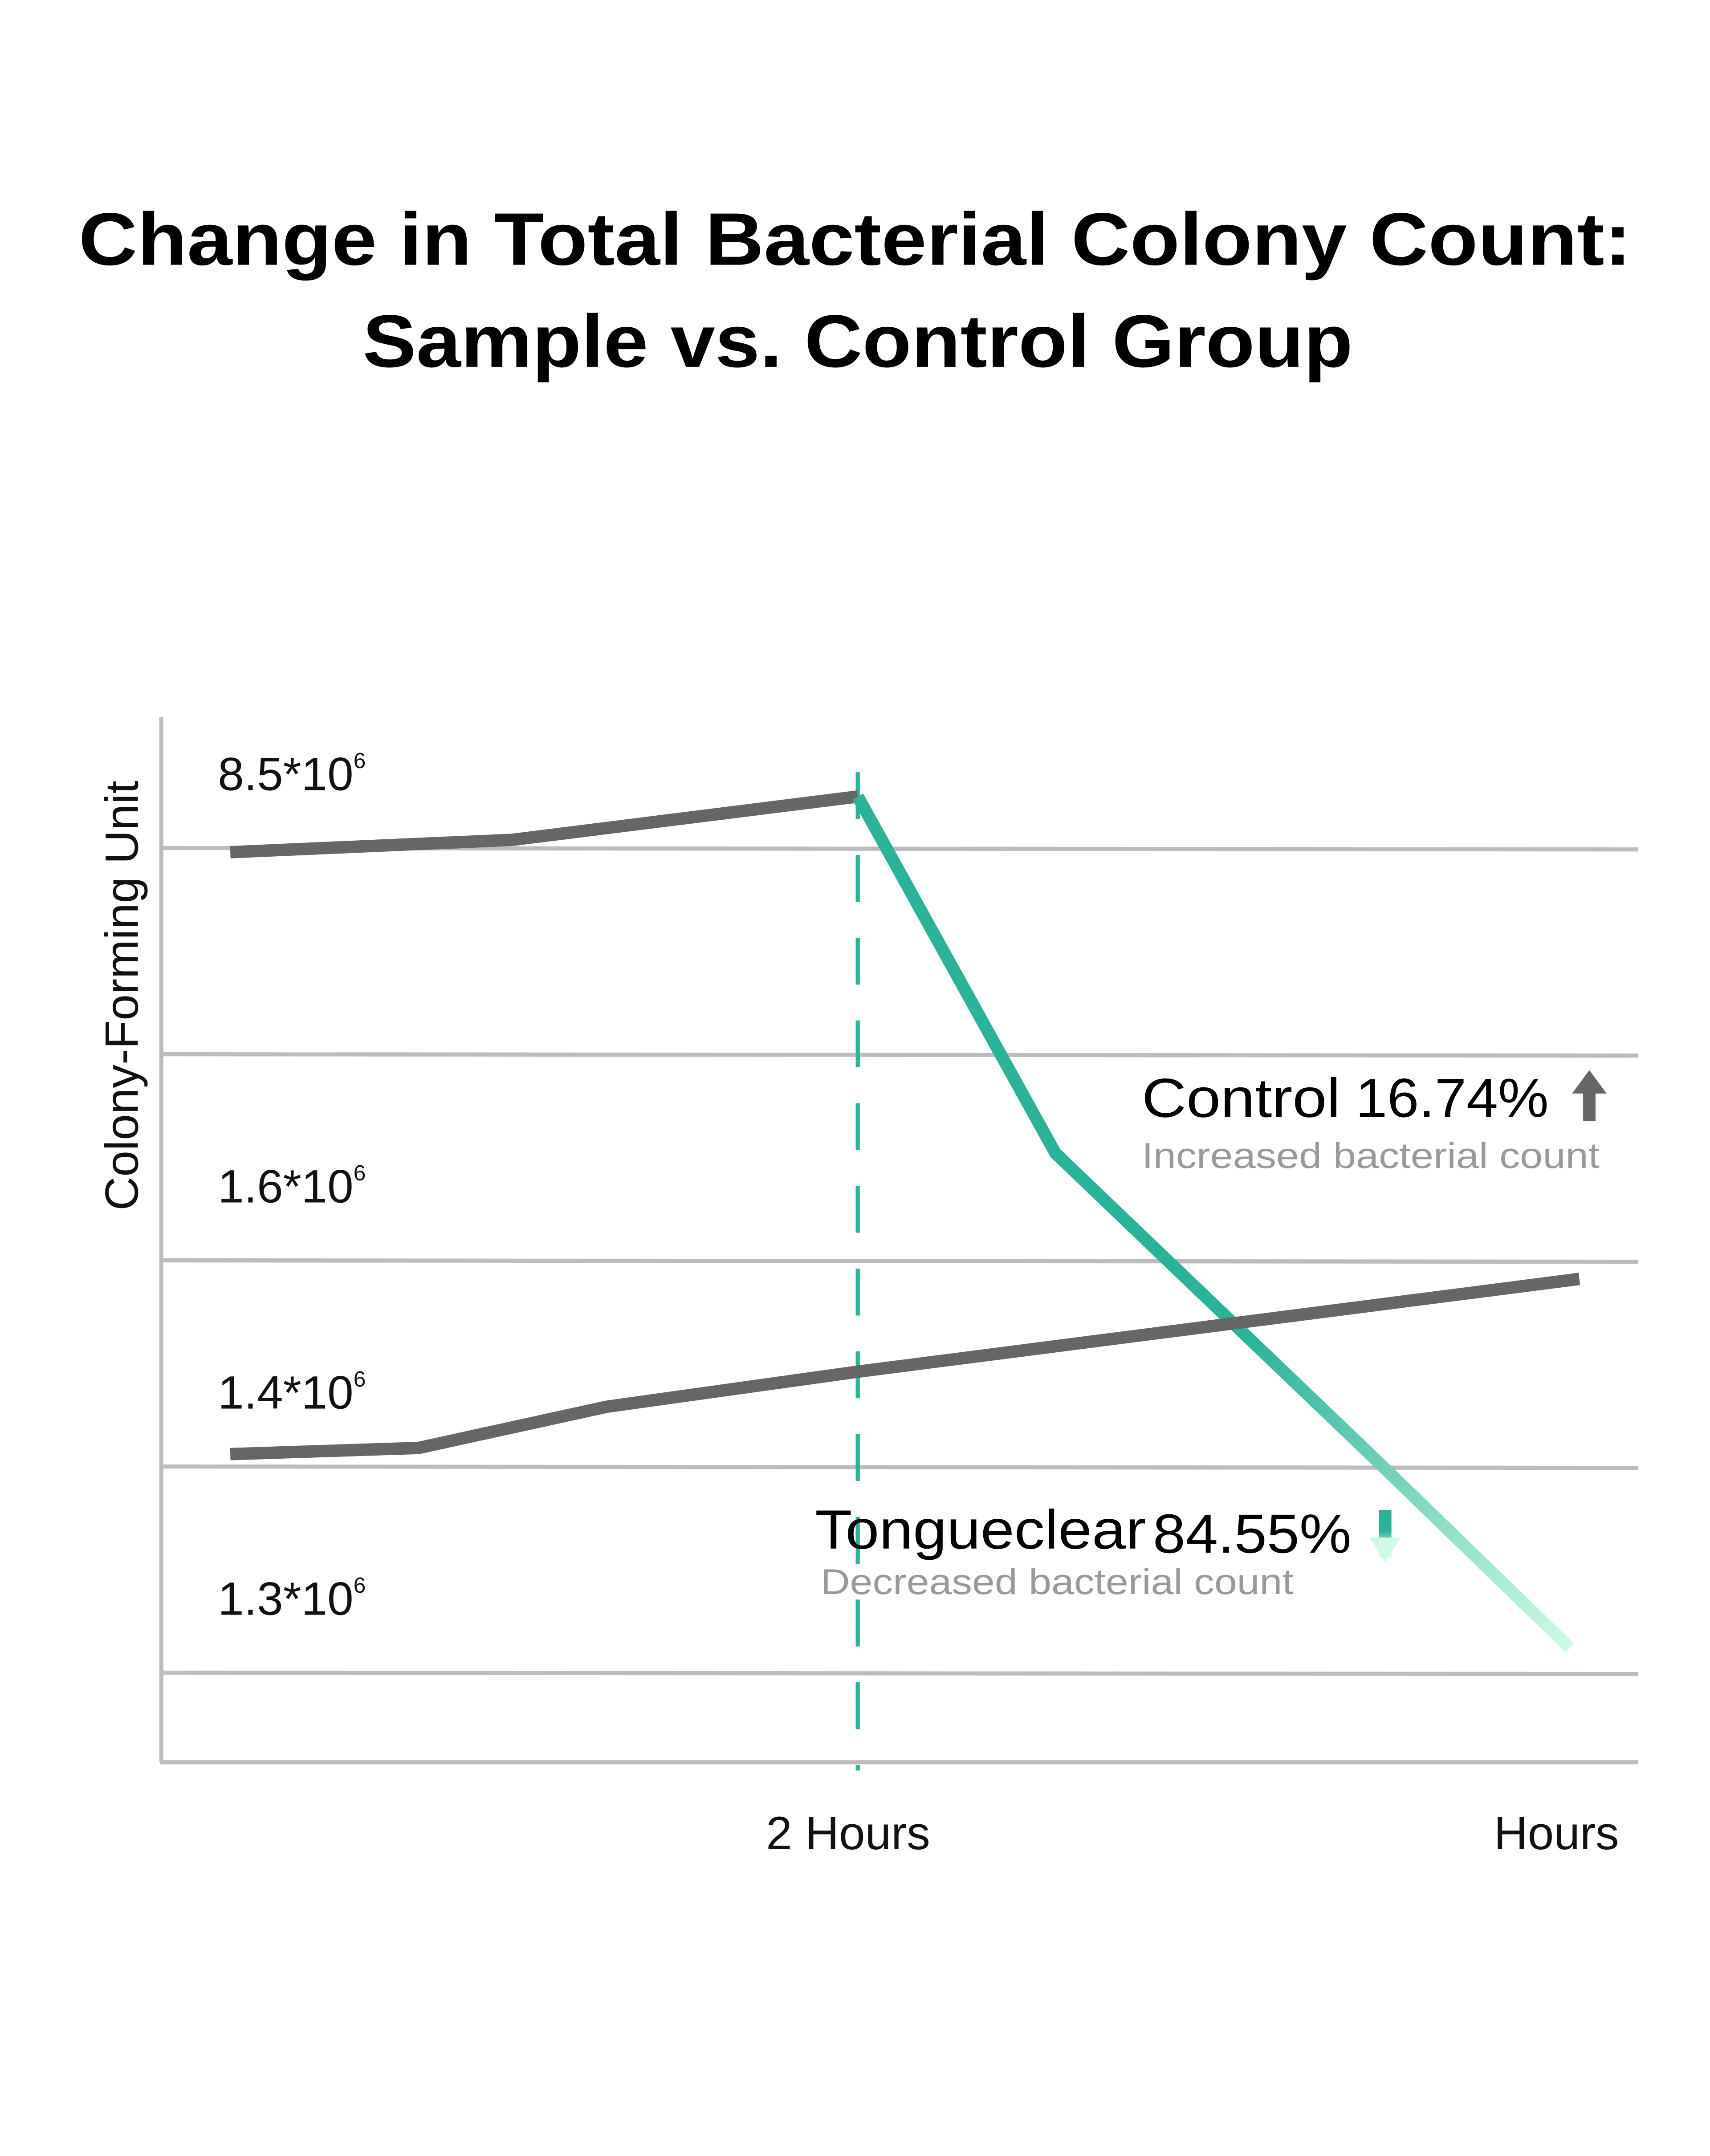 Image resolution: width=1710 pixels, height=2156 pixels. What do you see at coordinates (857, 341) in the screenshot?
I see `chart-title-line-2: Sample vs. Control Group` at bounding box center [857, 341].